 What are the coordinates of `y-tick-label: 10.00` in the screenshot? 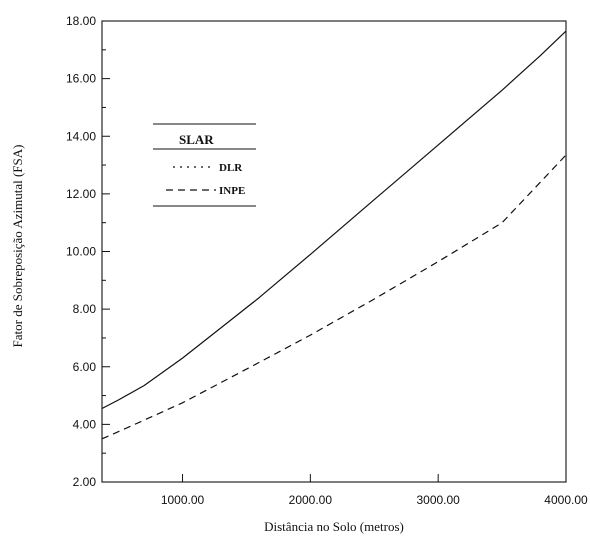 It's located at (81, 252).